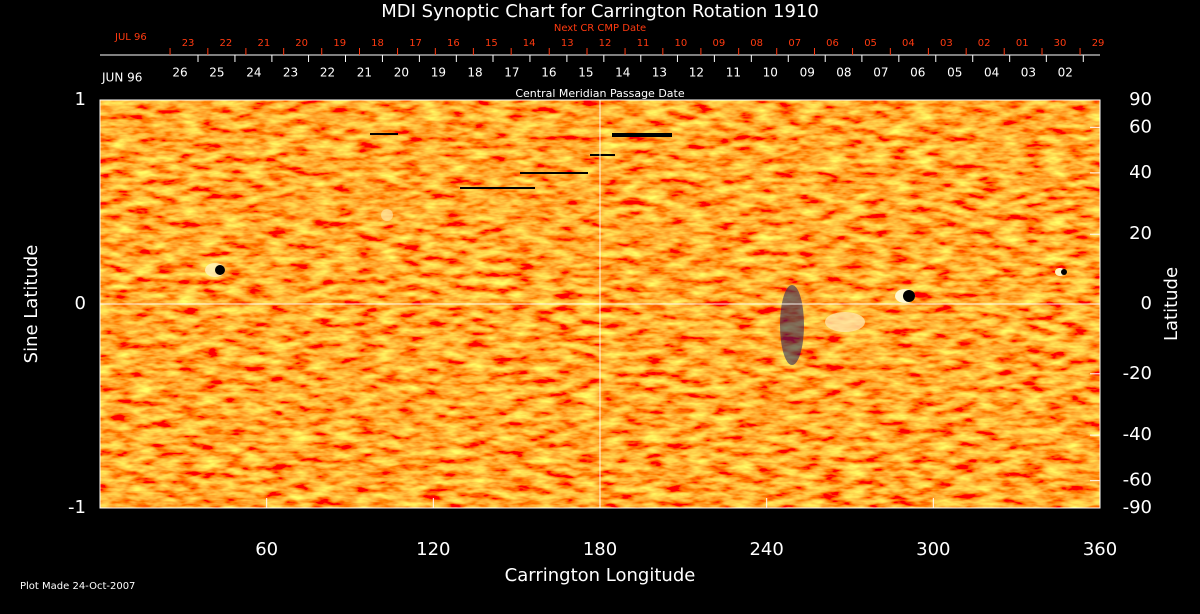 The width and height of the screenshot is (1200, 614). What do you see at coordinates (130, 37) in the screenshot?
I see `next-cmp-month-label: JUL 96` at bounding box center [130, 37].